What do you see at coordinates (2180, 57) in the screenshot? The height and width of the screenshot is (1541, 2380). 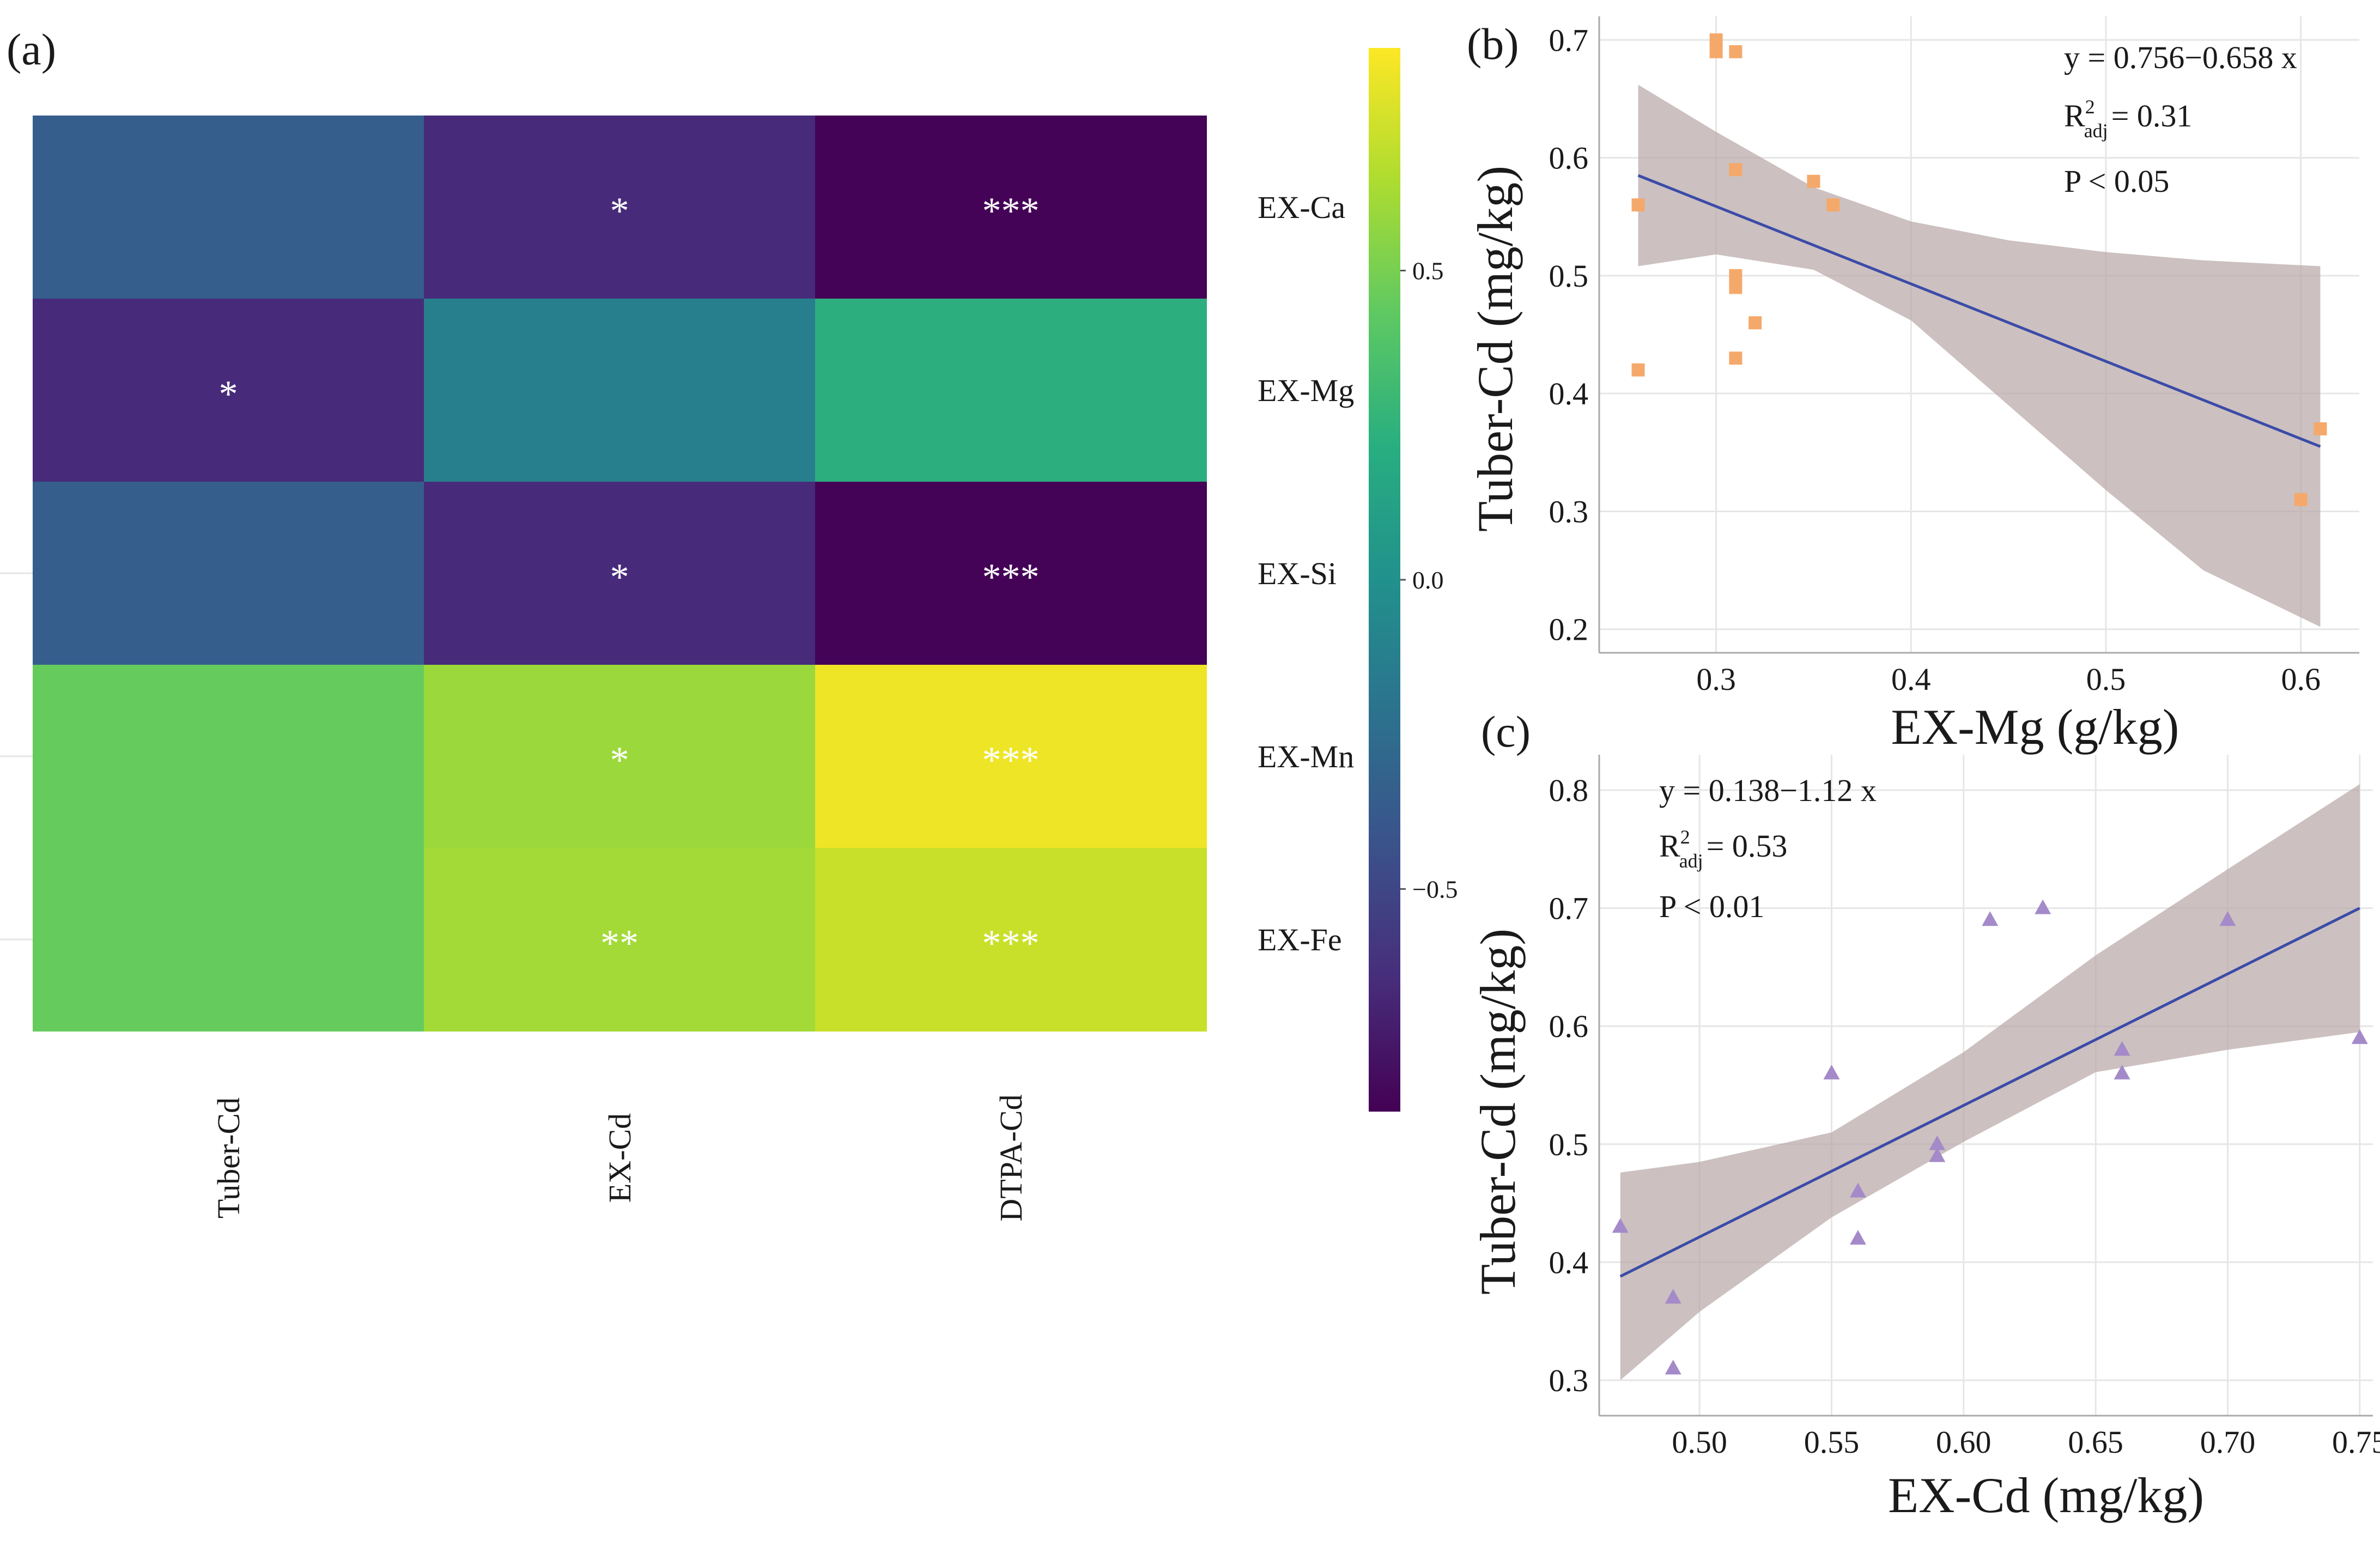 I see `equation-b: y = 0.756−0.658 x` at bounding box center [2180, 57].